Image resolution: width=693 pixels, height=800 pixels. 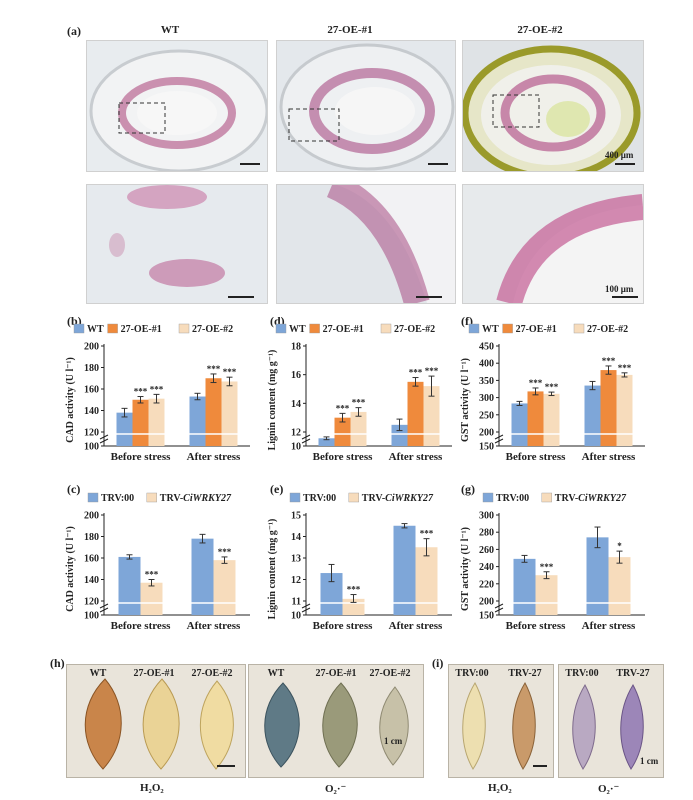 What do you see at coordinates (486, 616) in the screenshot?
I see `y-tick-label: 150` at bounding box center [486, 616].